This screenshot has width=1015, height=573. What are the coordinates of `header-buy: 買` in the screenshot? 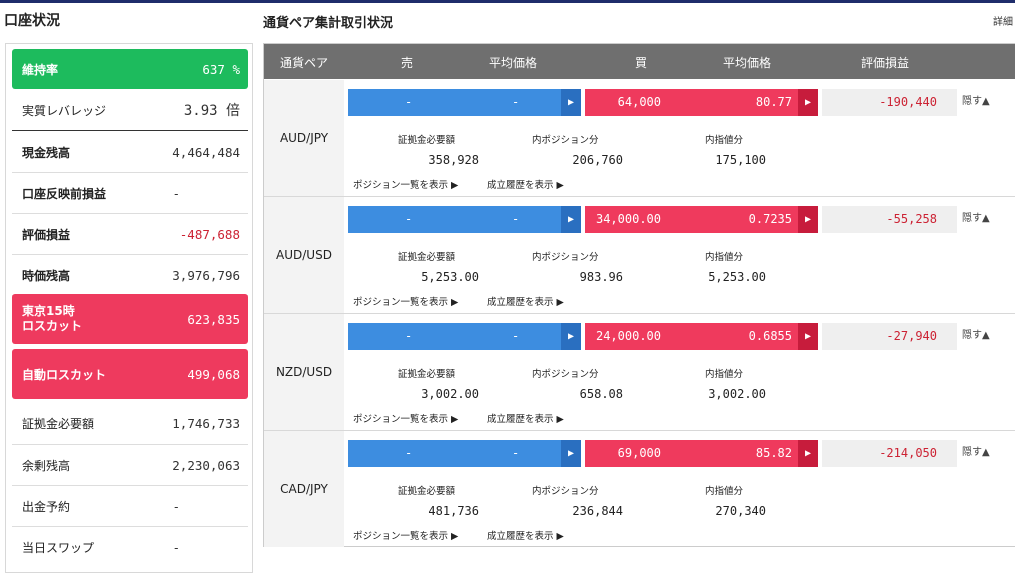 It's located at (641, 63).